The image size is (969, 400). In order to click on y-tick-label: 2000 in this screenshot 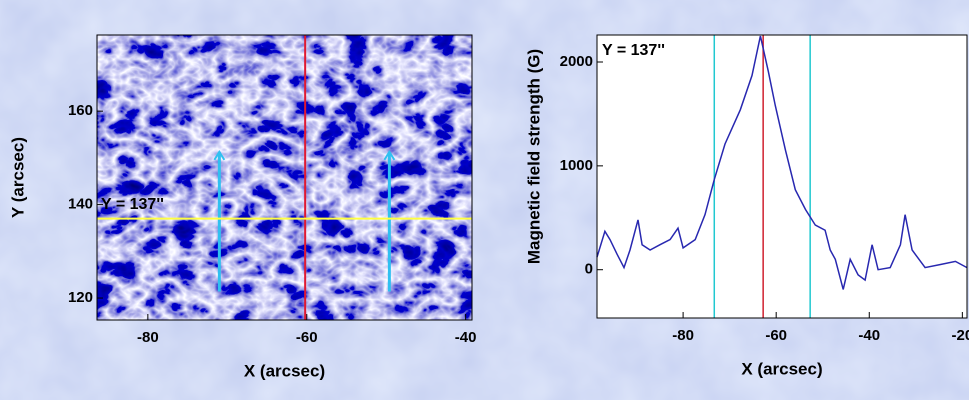, I will do `click(576, 61)`.